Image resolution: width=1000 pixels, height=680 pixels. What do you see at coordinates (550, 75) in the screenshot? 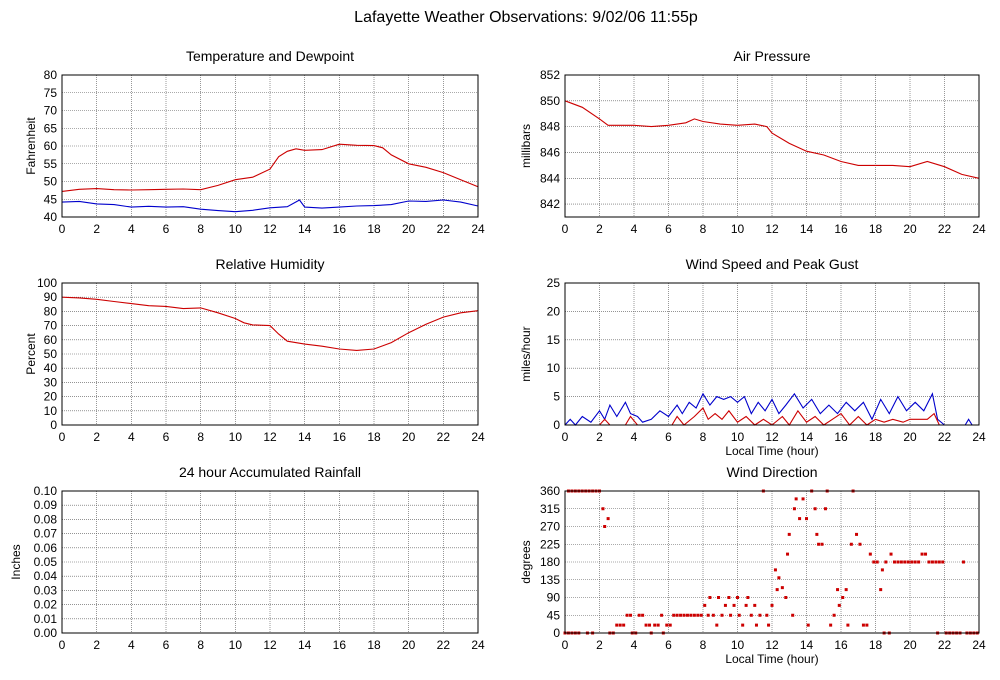
I see `y-tick-label: 852` at bounding box center [550, 75].